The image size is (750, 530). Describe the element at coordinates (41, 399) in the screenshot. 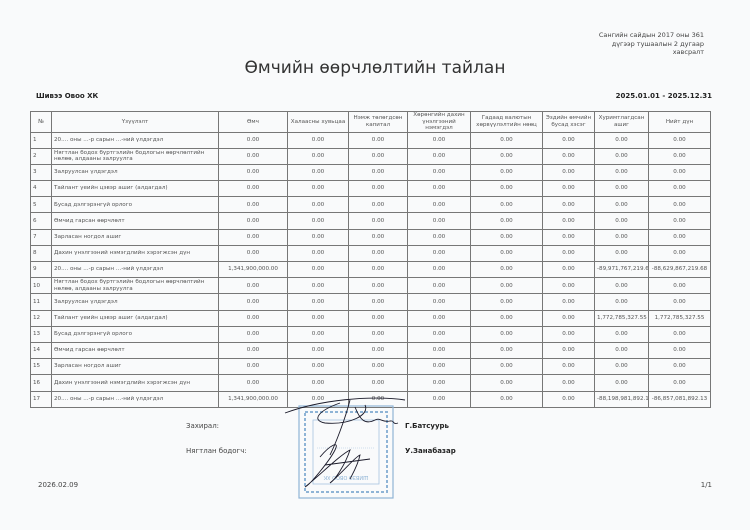

I see `row-number: 17` at that location.